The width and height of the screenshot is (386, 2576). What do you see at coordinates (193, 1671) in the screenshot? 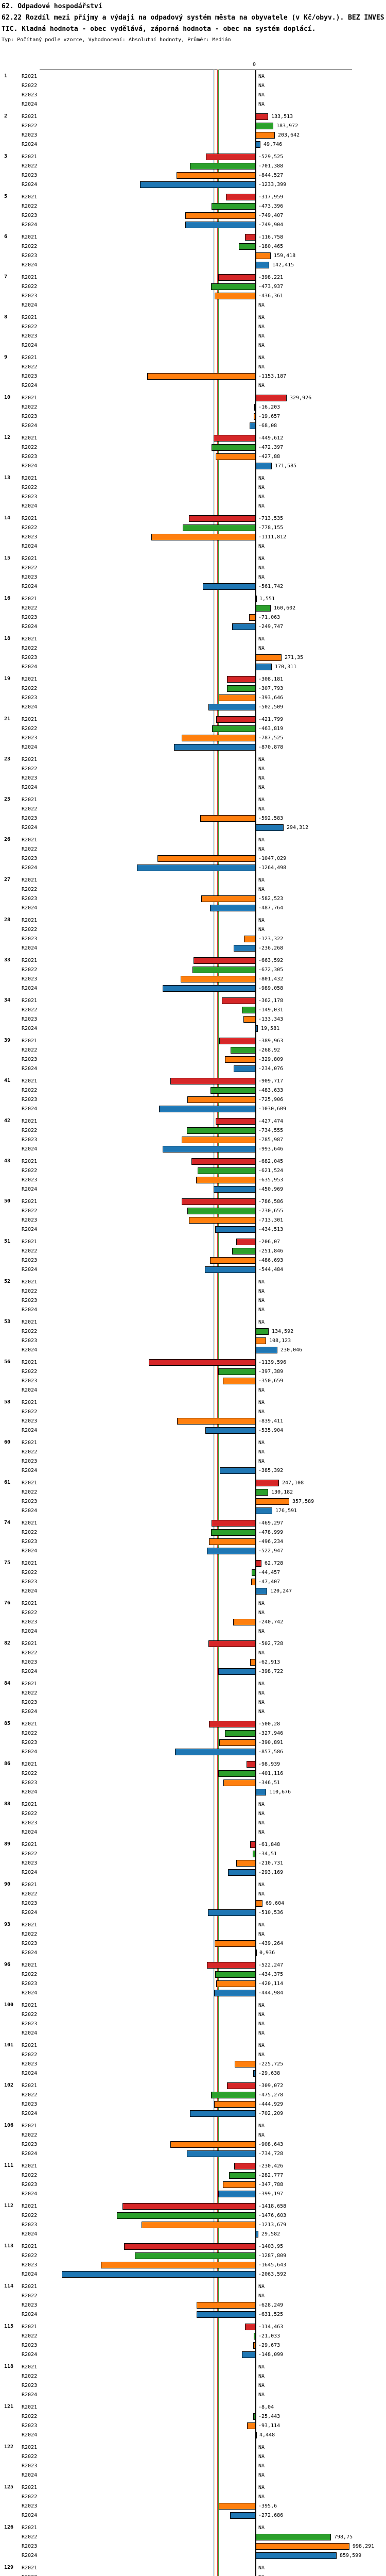
I see `bar-row: R2024 -398,722` at bounding box center [193, 1671].